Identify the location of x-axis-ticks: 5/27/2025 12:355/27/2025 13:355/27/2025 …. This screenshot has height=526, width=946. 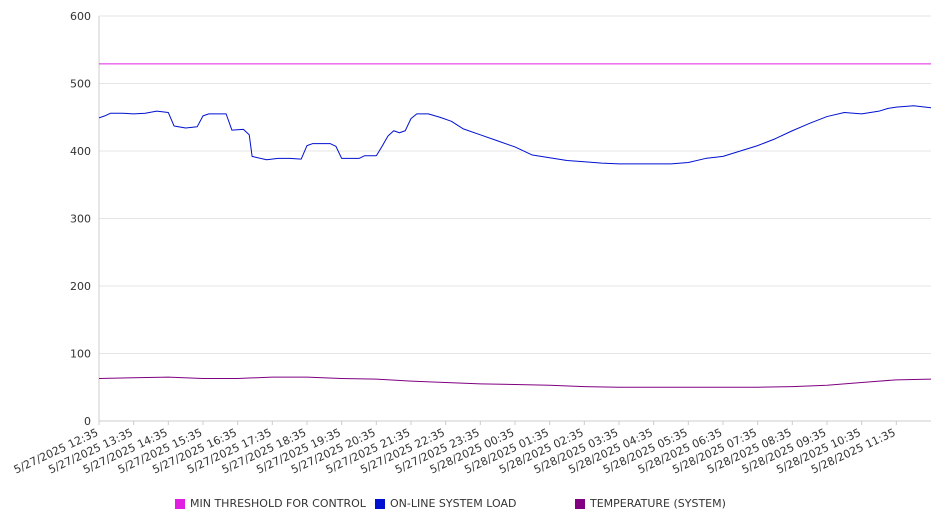
(455, 448).